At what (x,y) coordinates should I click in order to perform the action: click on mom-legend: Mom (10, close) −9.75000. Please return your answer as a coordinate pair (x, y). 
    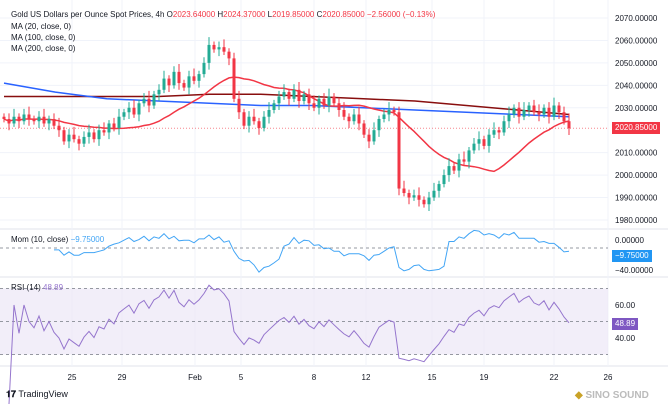
    Looking at the image, I should click on (57, 240).